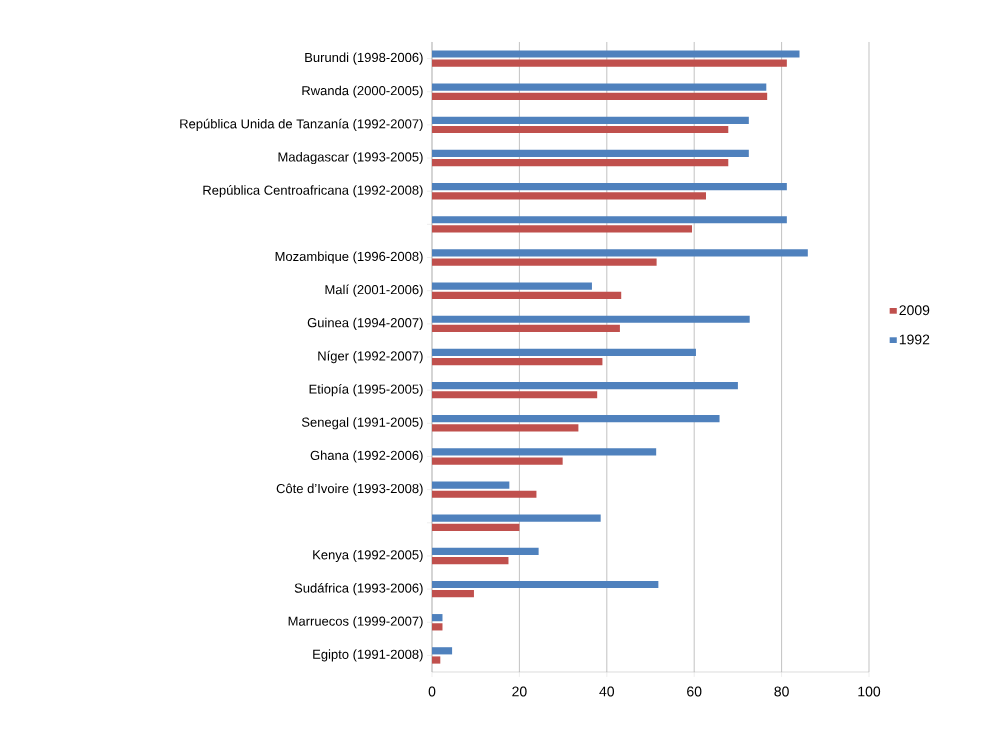 The height and width of the screenshot is (738, 1003). What do you see at coordinates (432, 691) in the screenshot?
I see `x-tick-label: 0` at bounding box center [432, 691].